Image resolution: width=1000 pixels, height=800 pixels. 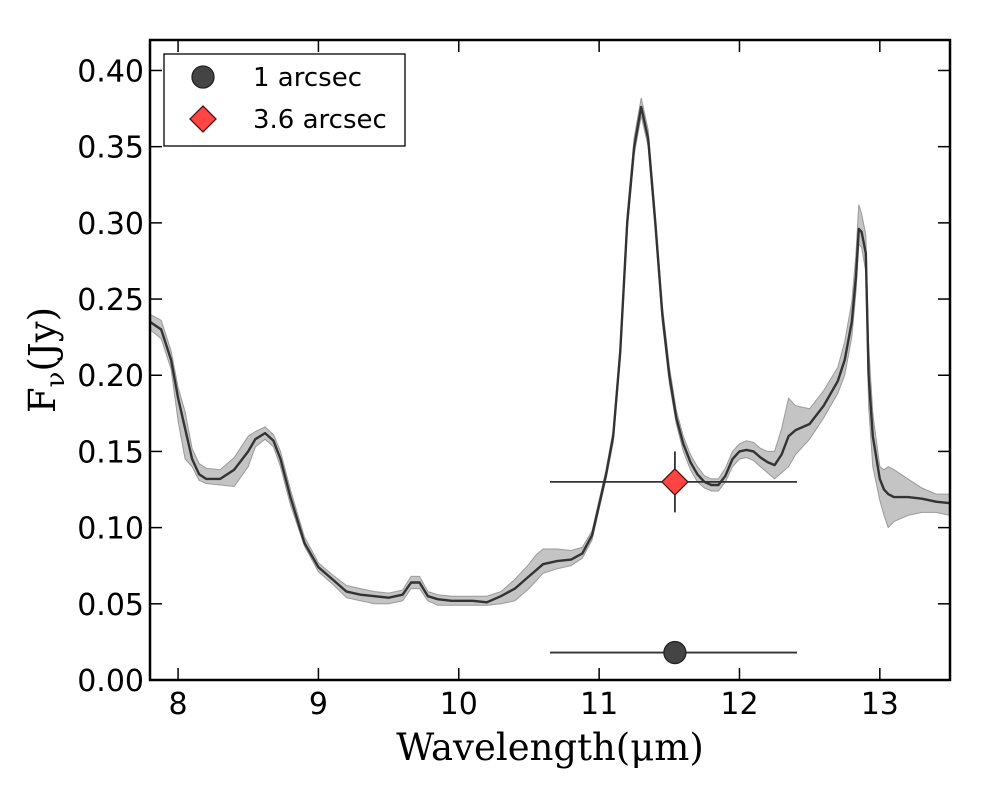 What do you see at coordinates (674, 558) in the screenshot?
I see `measurement-points-layer` at bounding box center [674, 558].